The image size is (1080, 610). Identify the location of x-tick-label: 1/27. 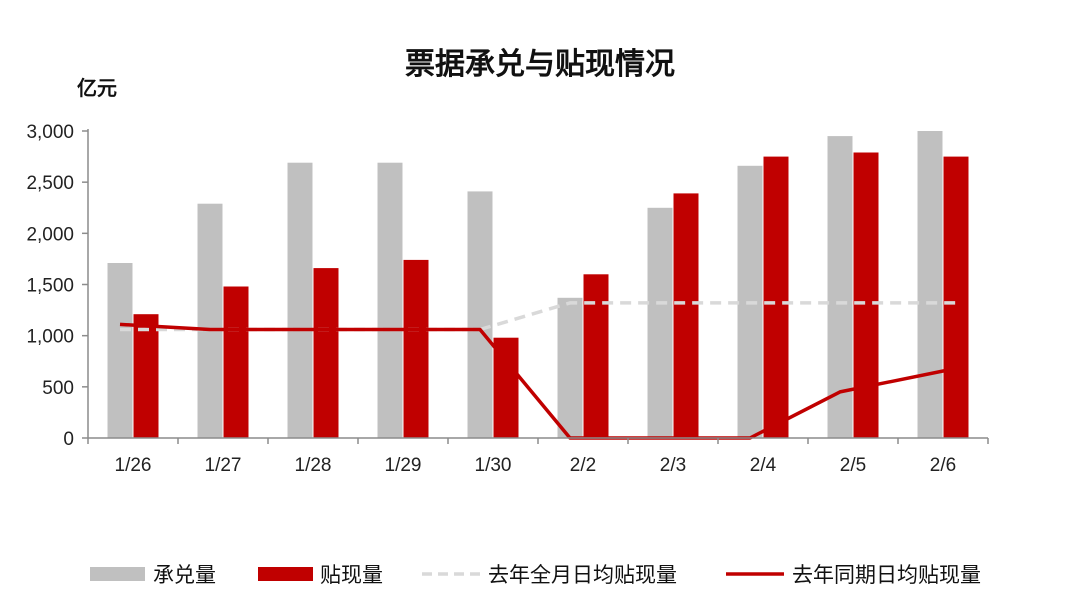
(223, 465).